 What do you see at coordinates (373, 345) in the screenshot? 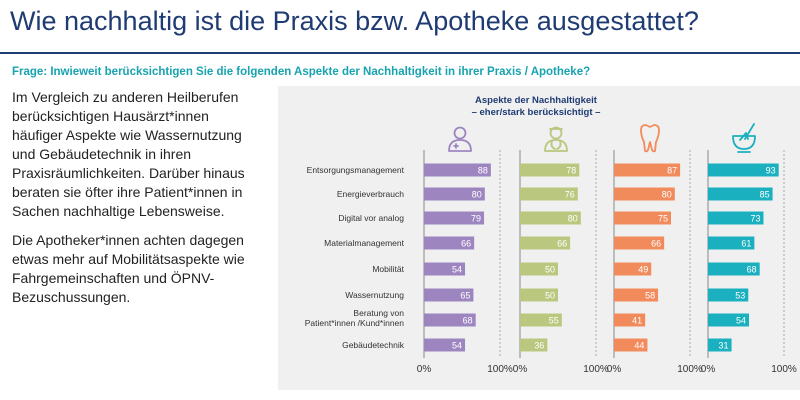
I see `category-label: Gebäudetechnik` at bounding box center [373, 345].